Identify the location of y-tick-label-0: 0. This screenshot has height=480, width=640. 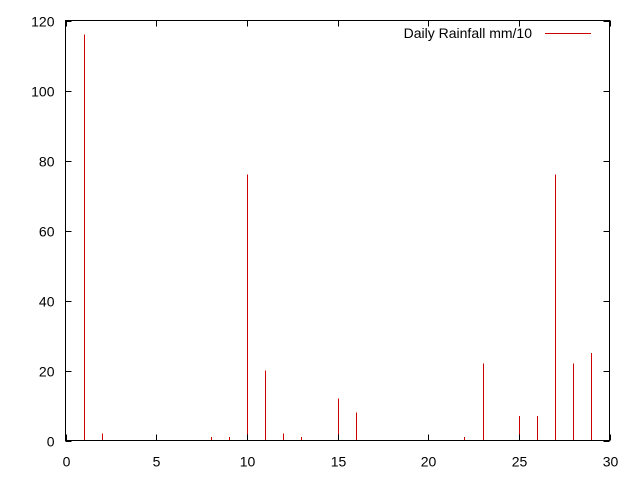
(51, 442).